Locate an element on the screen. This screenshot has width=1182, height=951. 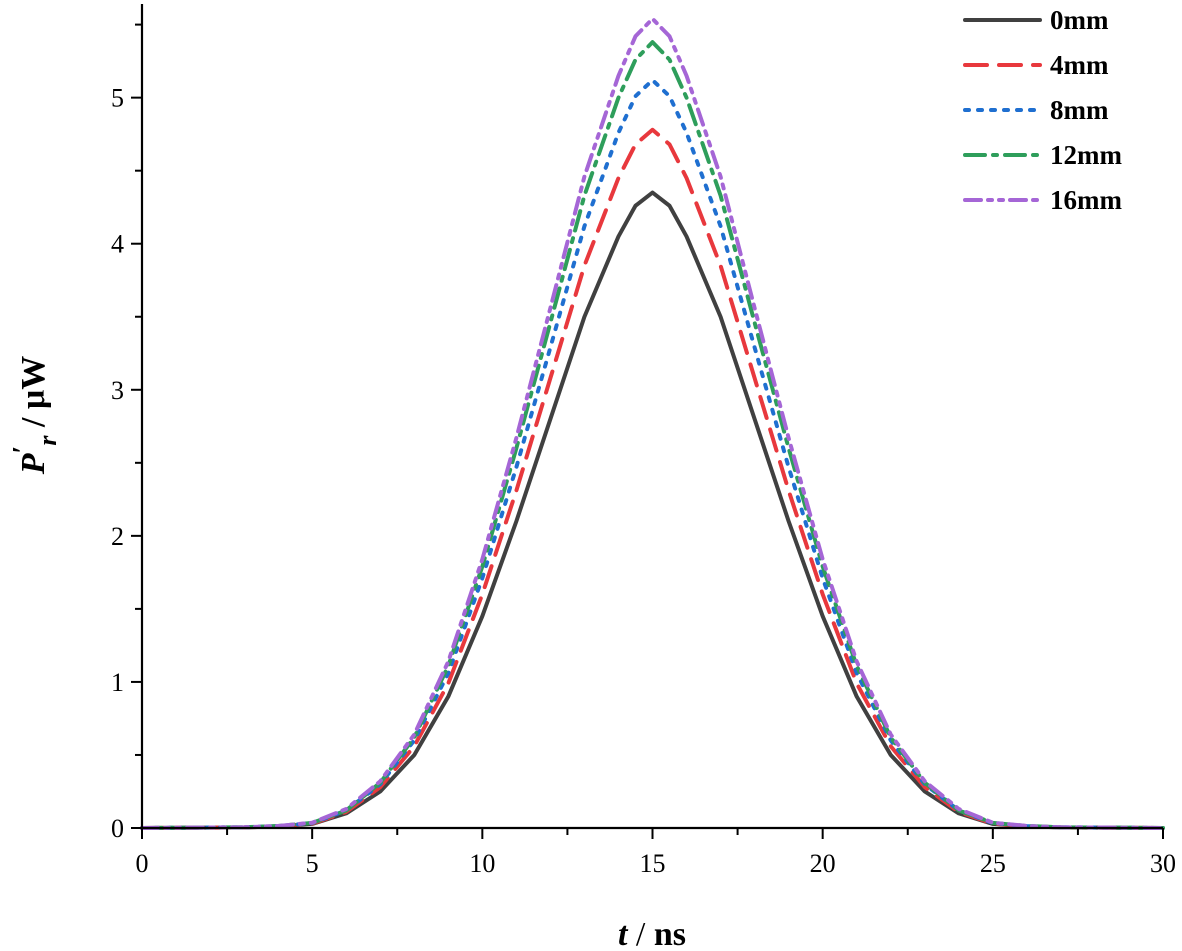
y-axis-ticks: 0 1 2 3 4 5 is located at coordinates (126, 433).